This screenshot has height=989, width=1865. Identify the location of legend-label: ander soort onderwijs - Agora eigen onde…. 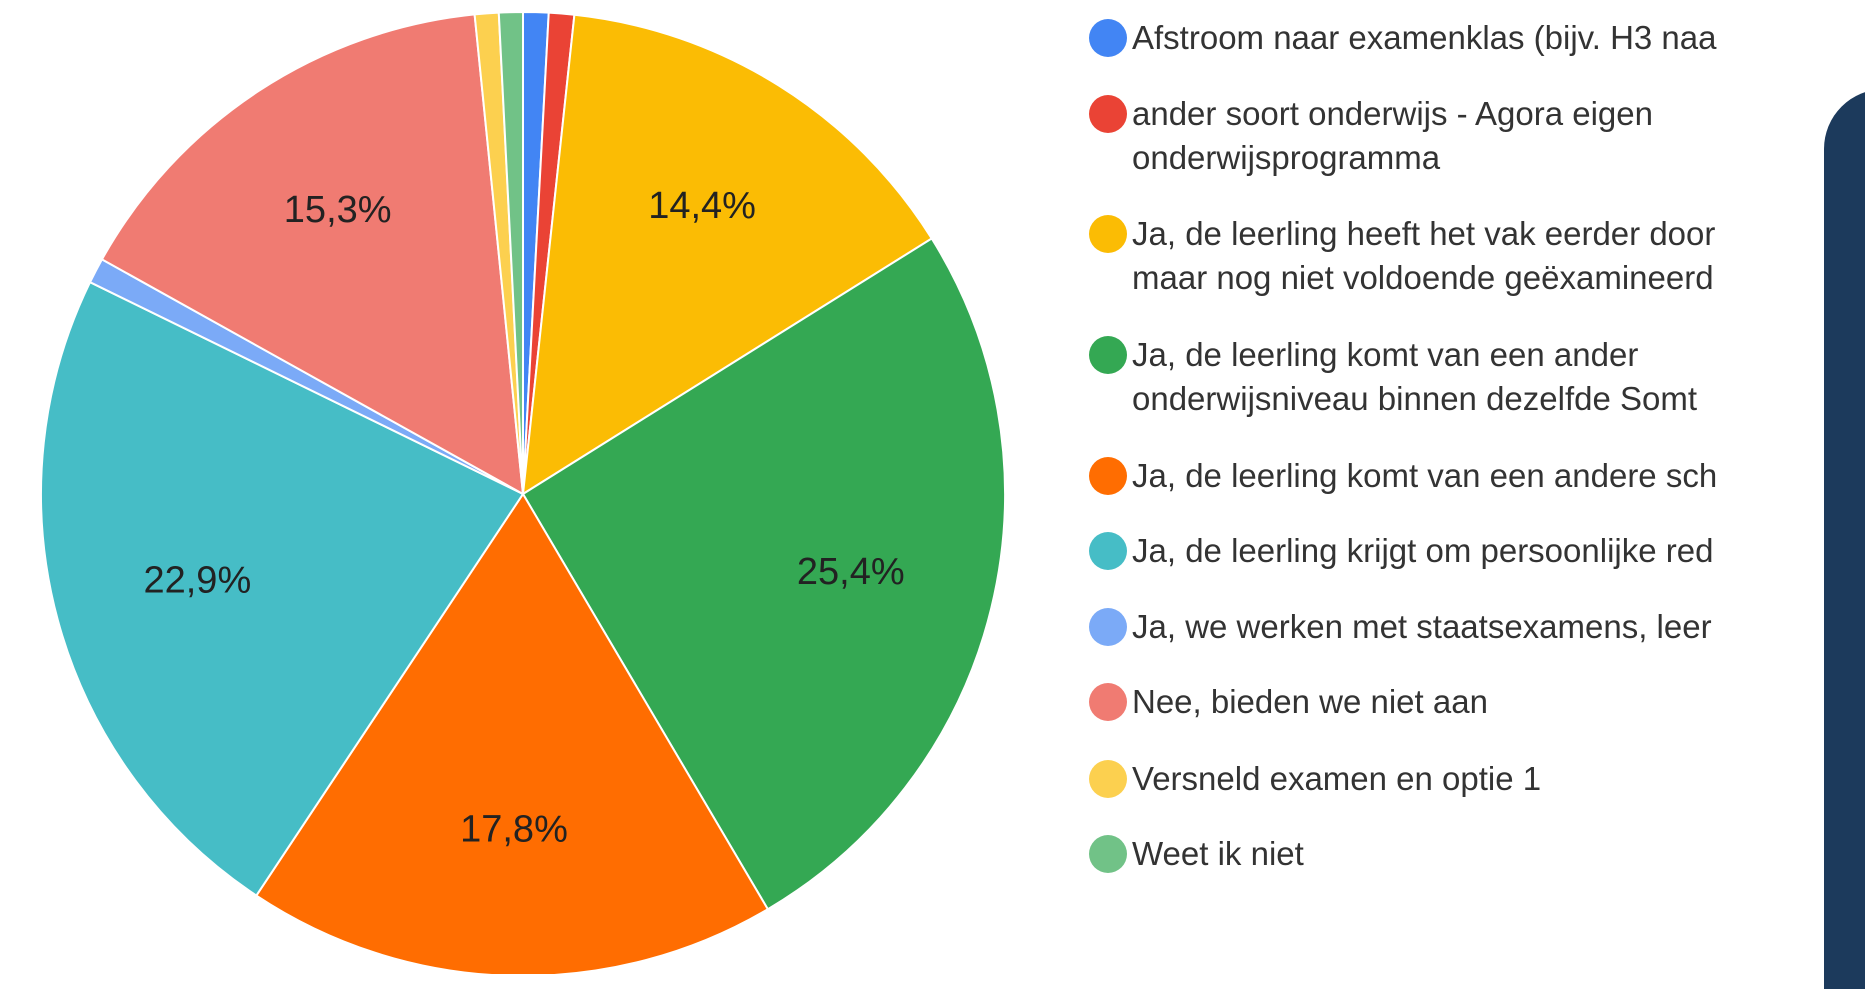
(1392, 135).